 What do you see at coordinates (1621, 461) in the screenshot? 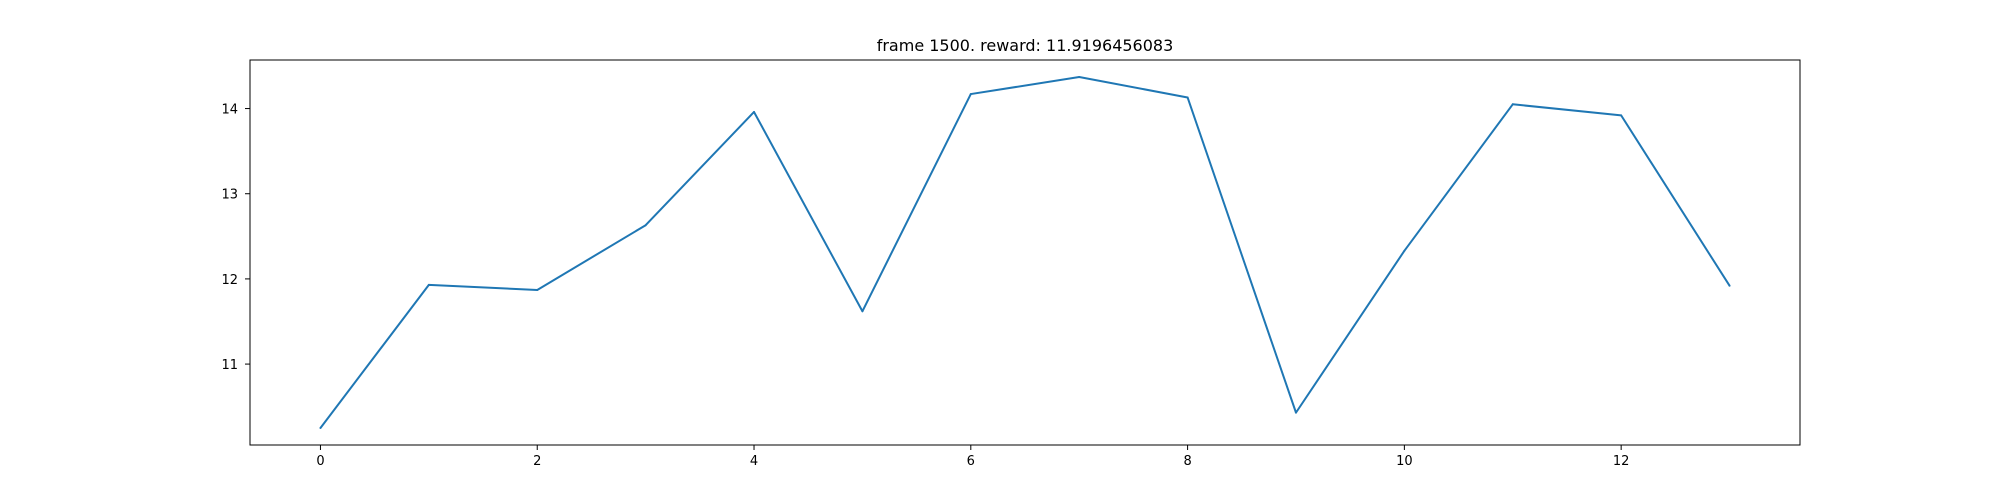
I see `x-tick-label: 12` at bounding box center [1621, 461].